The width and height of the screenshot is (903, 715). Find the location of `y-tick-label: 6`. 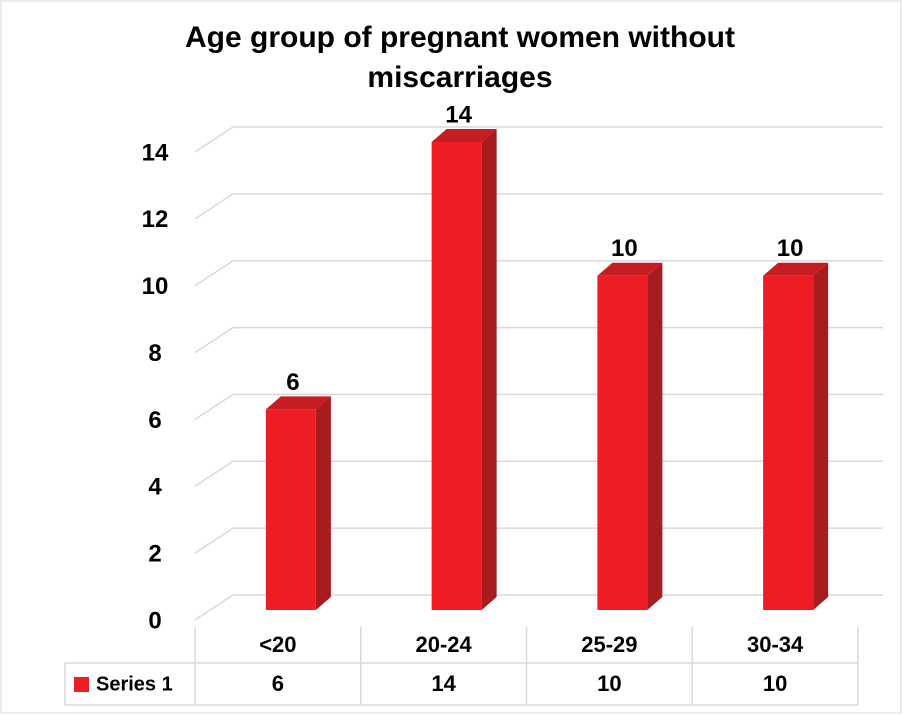

y-tick-label: 6 is located at coordinates (154, 420).